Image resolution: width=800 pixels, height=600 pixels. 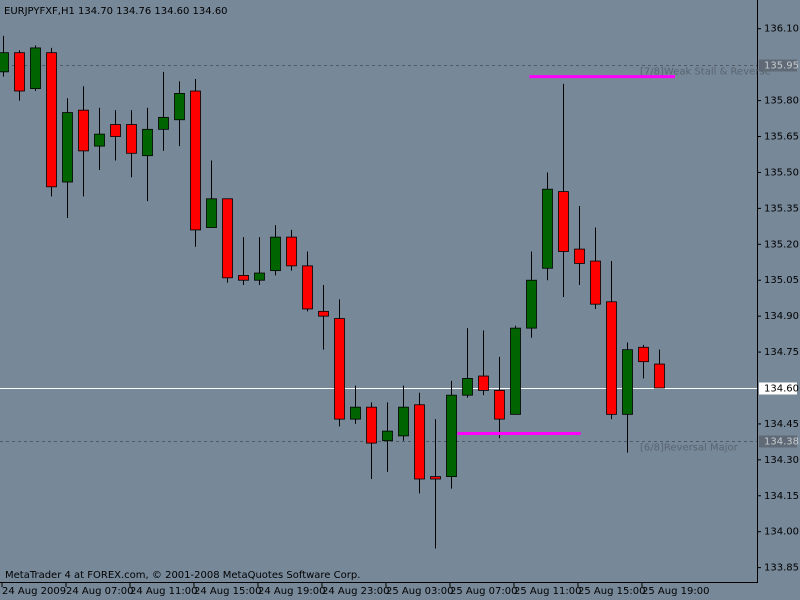 What do you see at coordinates (781, 460) in the screenshot?
I see `y-tick-label: 134.30` at bounding box center [781, 460].